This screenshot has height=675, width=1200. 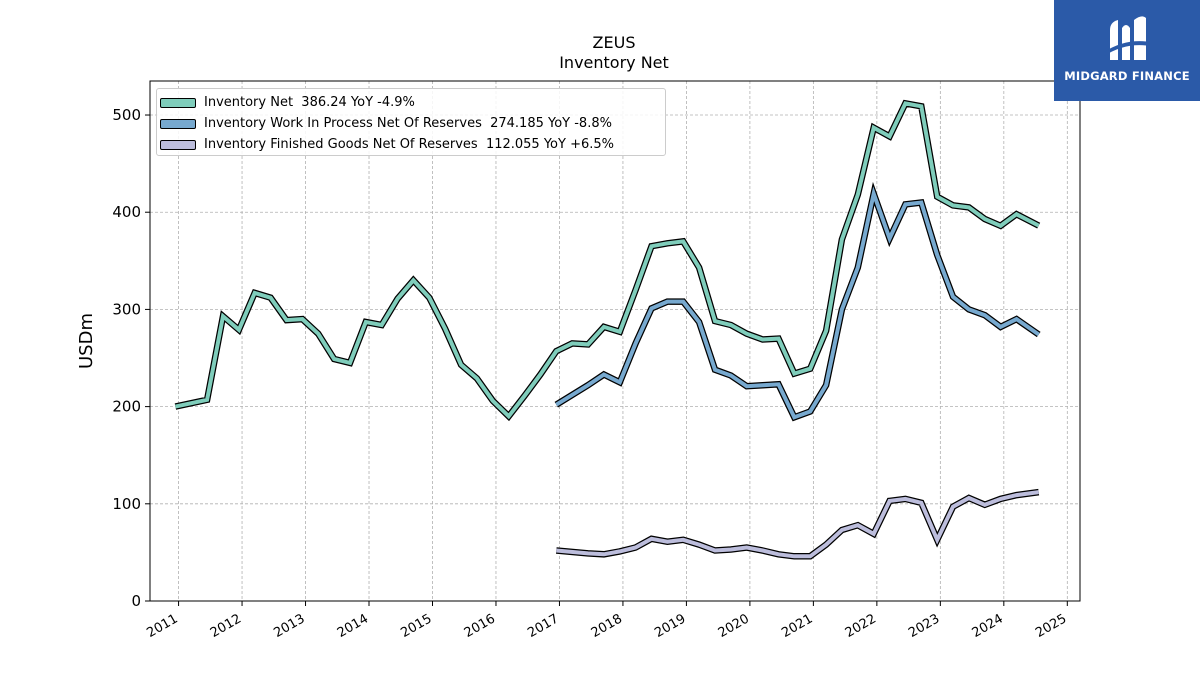 I want to click on x-tick-label: 2012, so click(x=226, y=626).